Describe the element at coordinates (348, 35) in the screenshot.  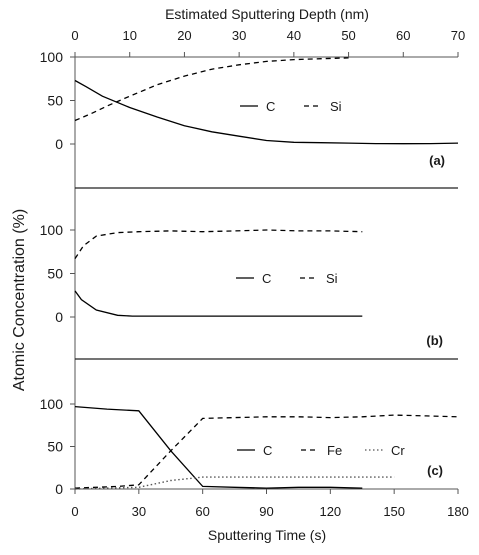
I see `panel-1-x-tick-label: 50` at that location.